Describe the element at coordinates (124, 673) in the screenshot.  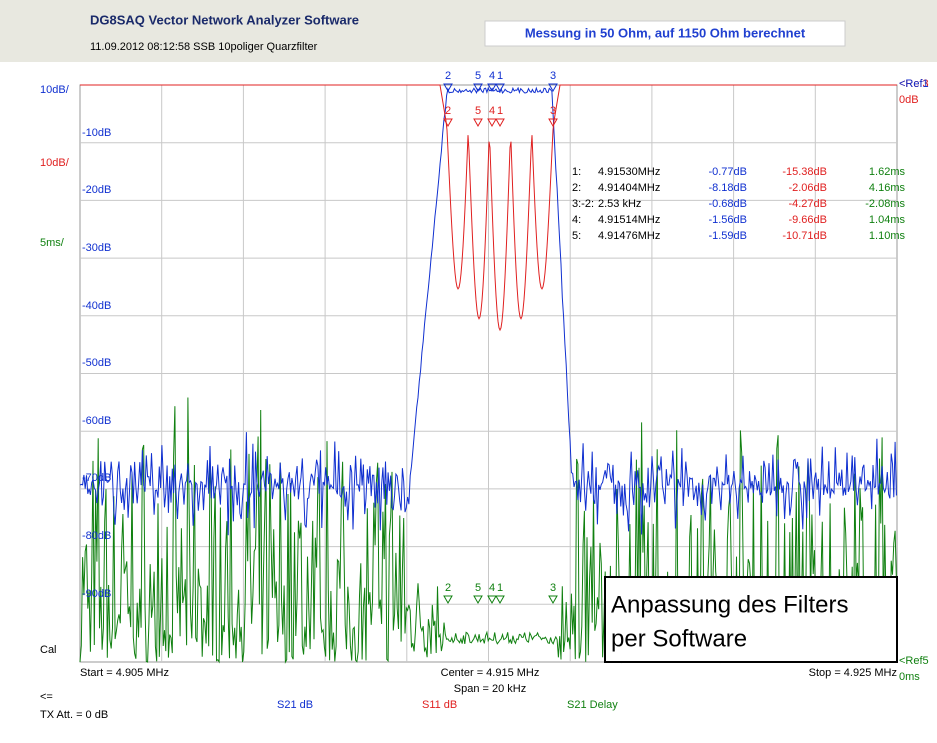
I see `start-label: Start = 4.905 MHz` at that location.